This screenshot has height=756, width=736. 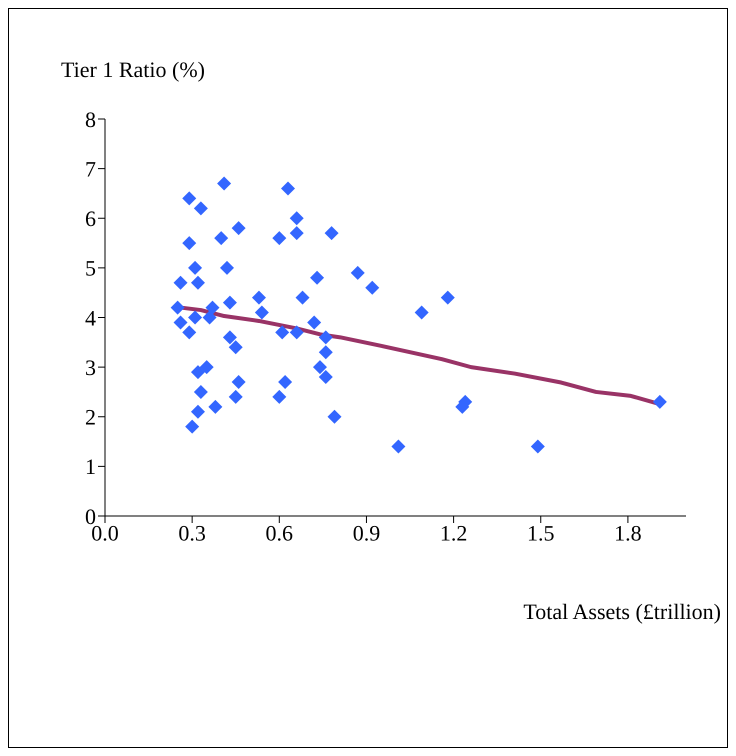 I want to click on x-tick-label: 1.8, so click(x=628, y=533).